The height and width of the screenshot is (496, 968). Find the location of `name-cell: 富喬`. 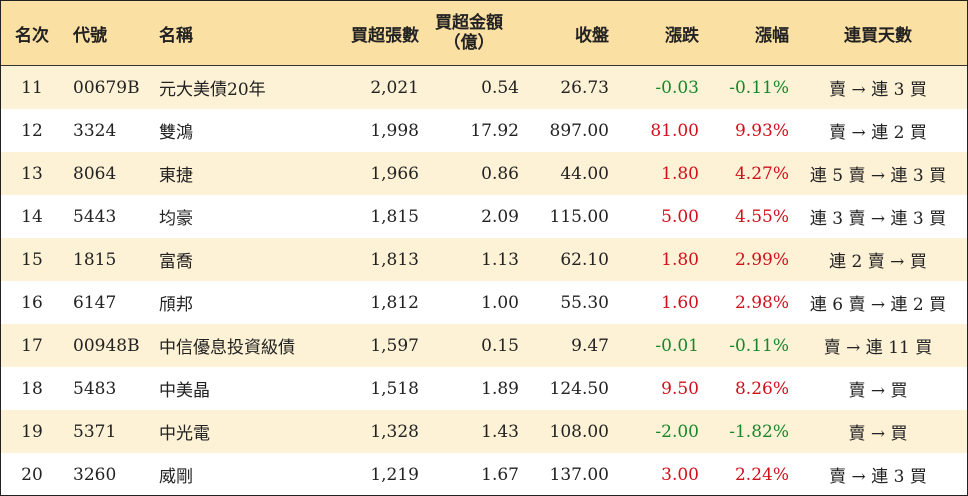

name-cell: 富喬 is located at coordinates (176, 262).